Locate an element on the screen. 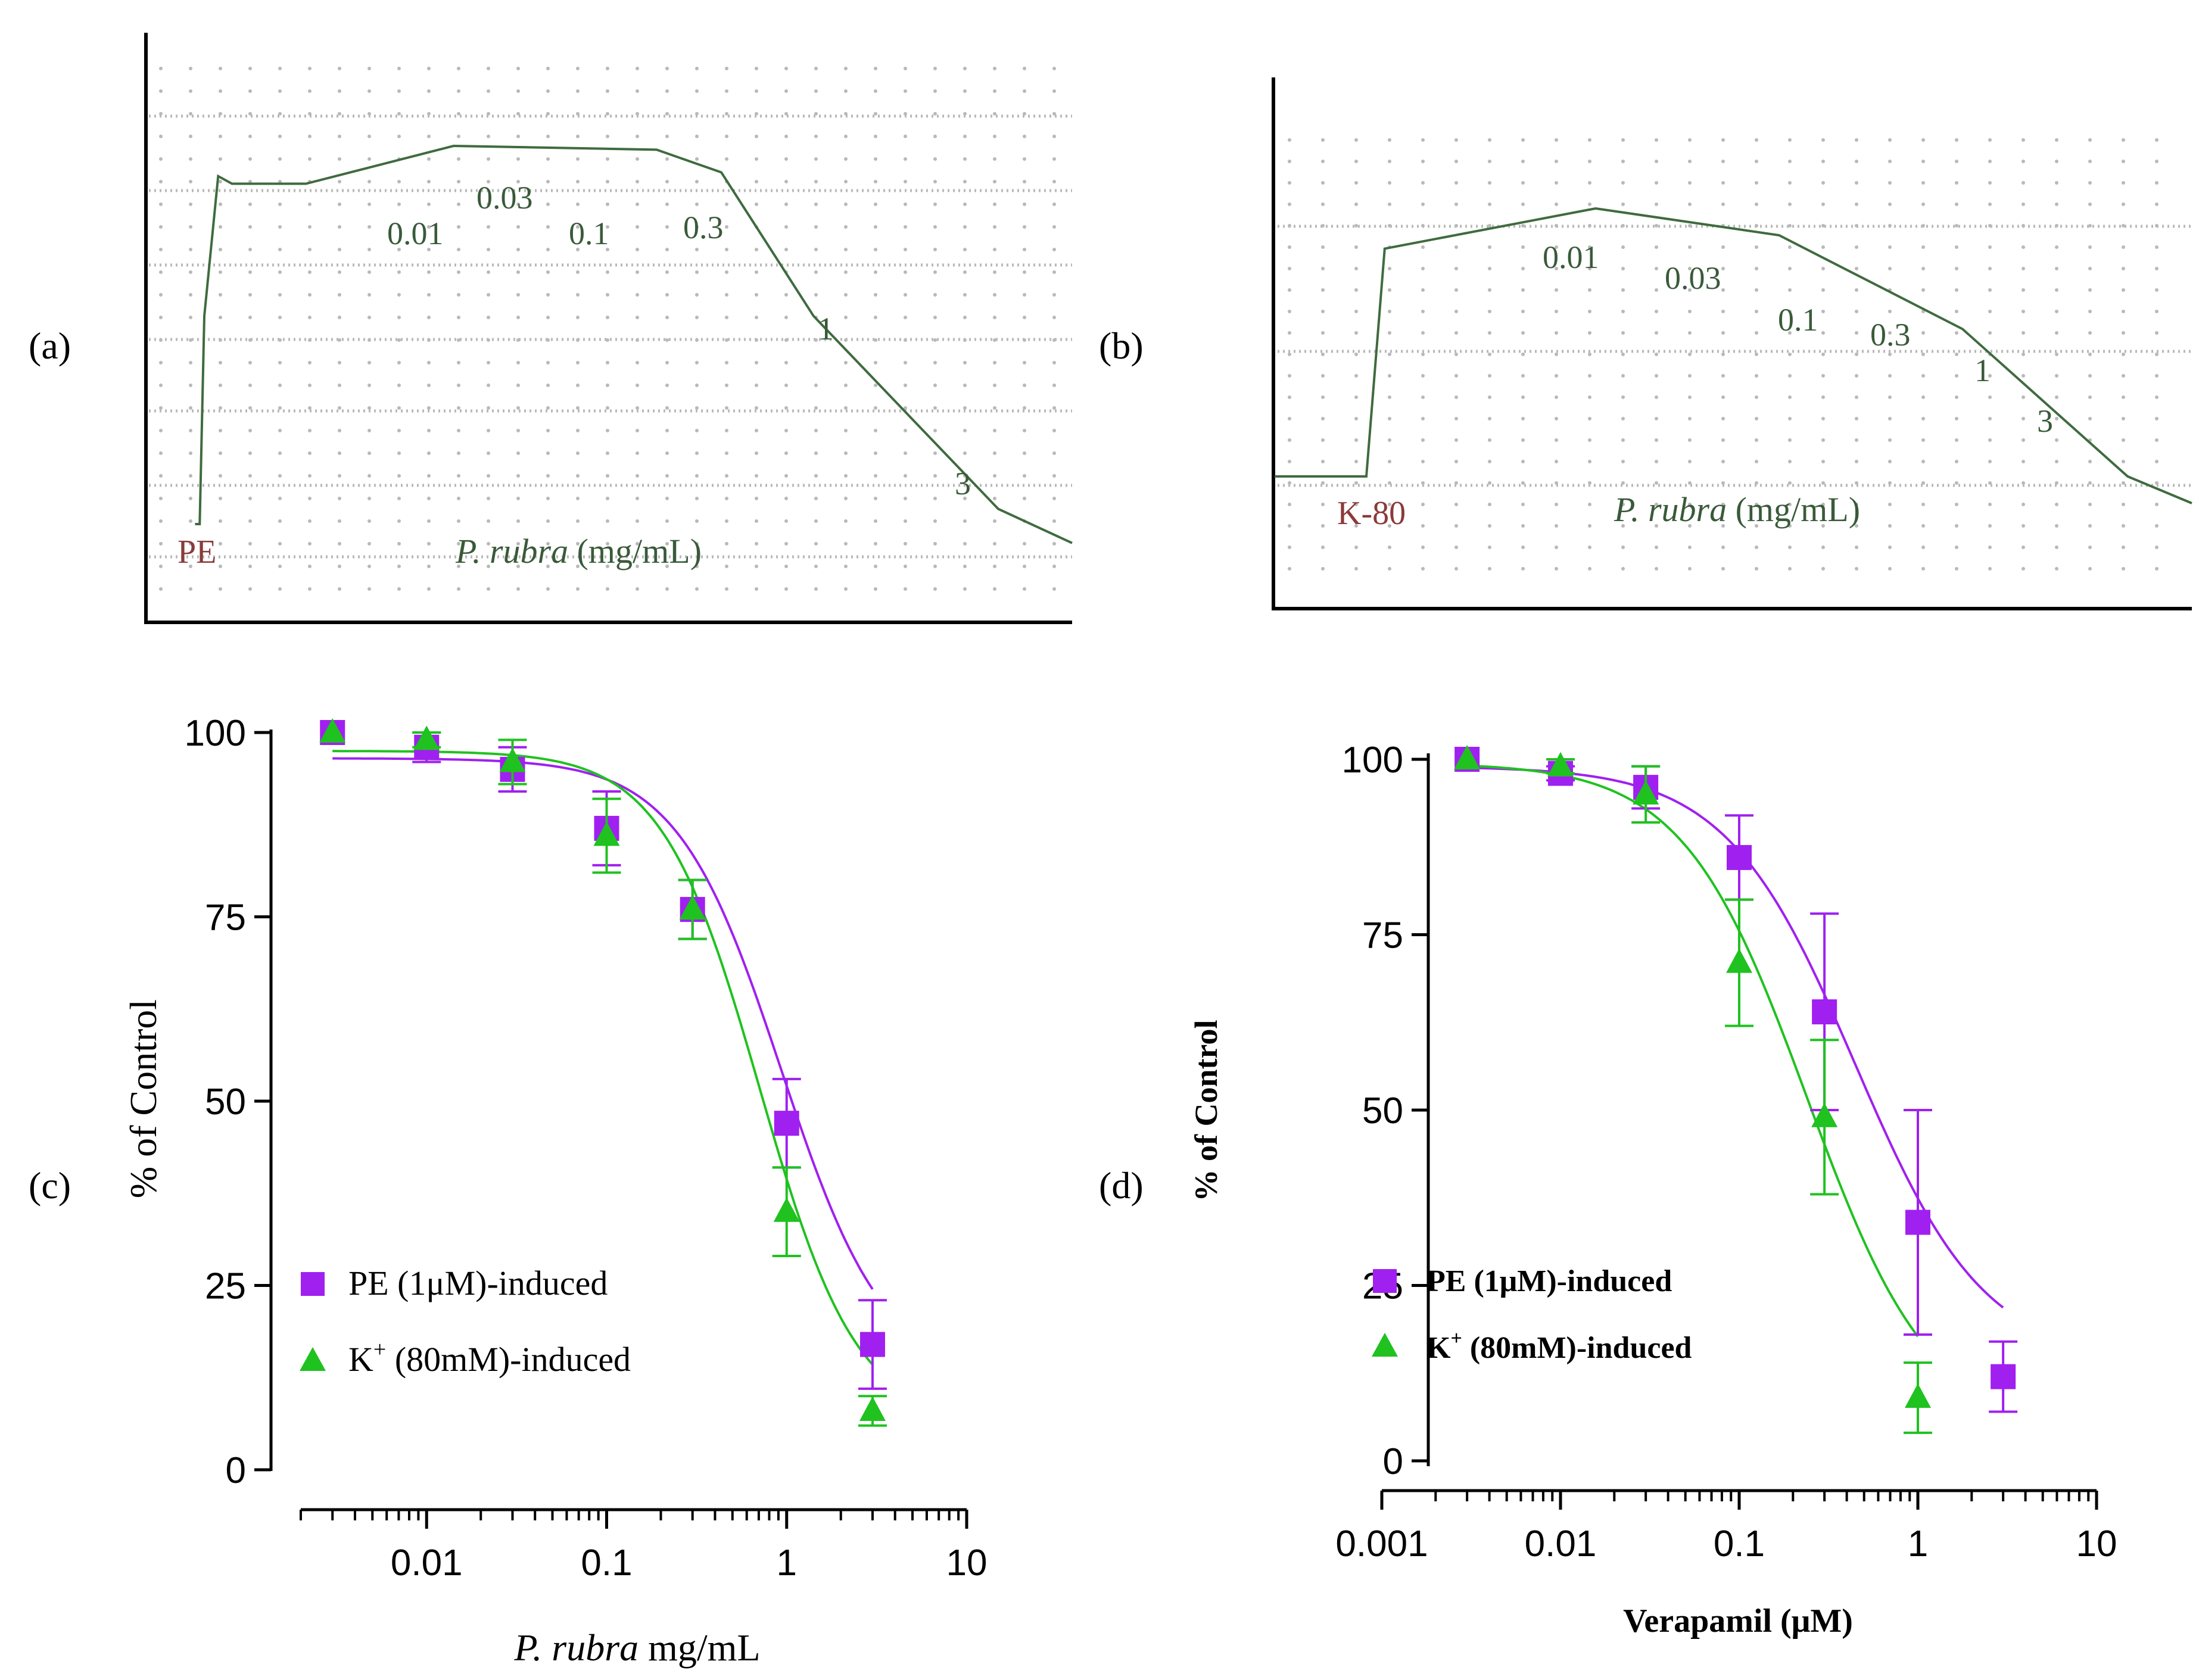  y-tick-label: 75 is located at coordinates (225, 918).